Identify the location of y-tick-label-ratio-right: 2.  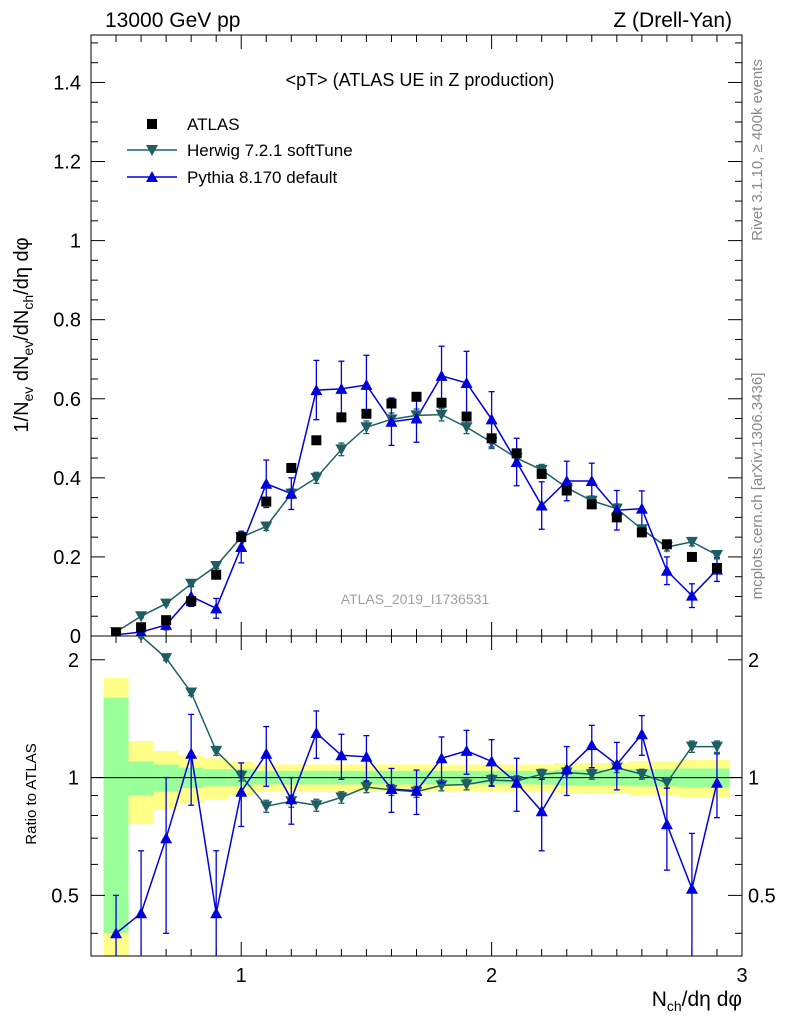
(753, 661).